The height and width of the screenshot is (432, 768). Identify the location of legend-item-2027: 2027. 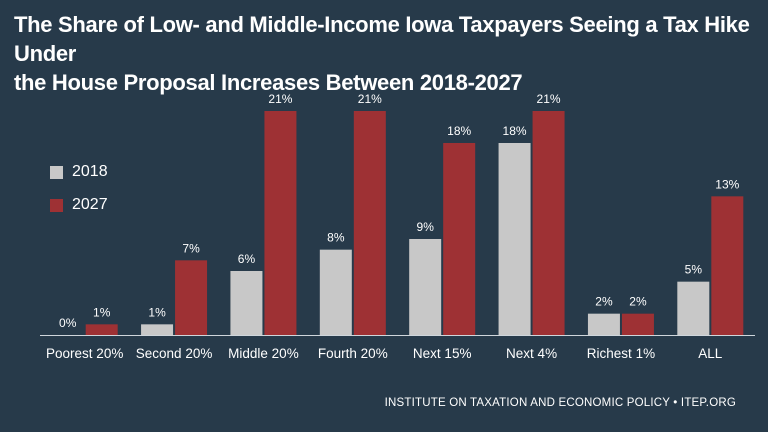
(79, 205).